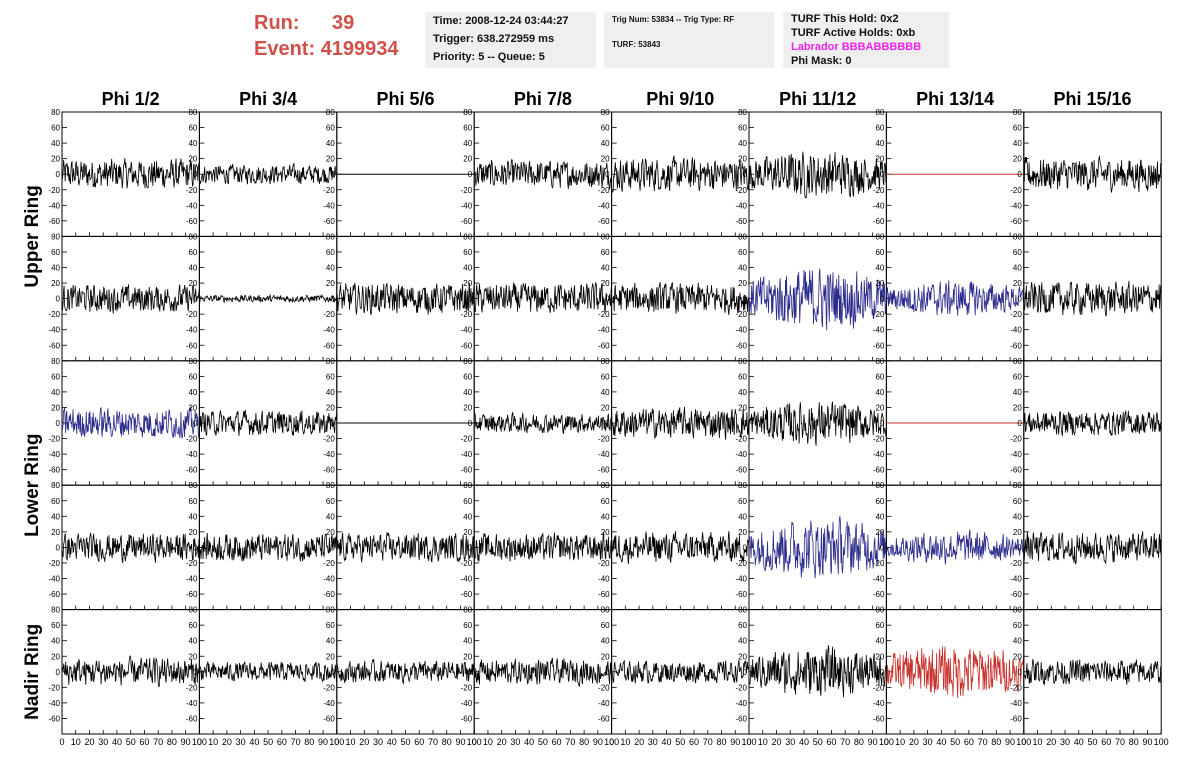  I want to click on x-tick-label: 70, so click(433, 742).